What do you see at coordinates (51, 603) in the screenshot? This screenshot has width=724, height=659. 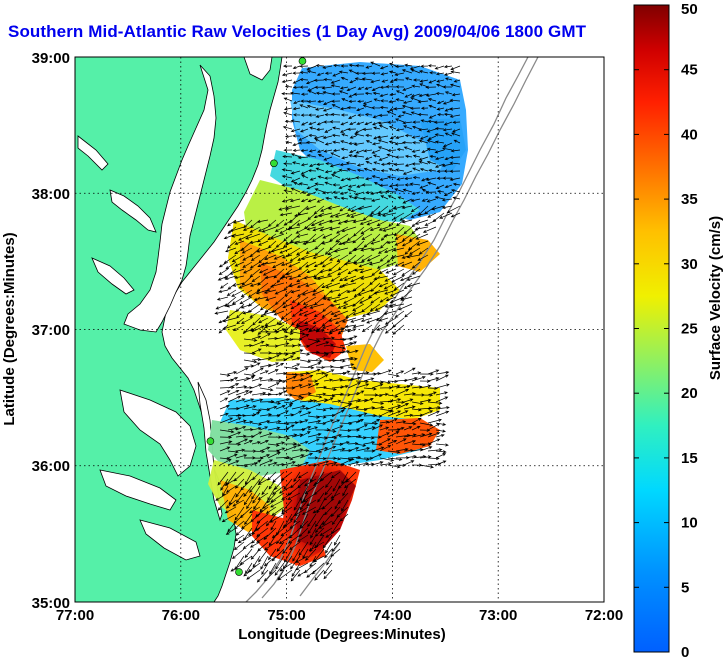 I see `y-tick-label: 35:00` at bounding box center [51, 603].